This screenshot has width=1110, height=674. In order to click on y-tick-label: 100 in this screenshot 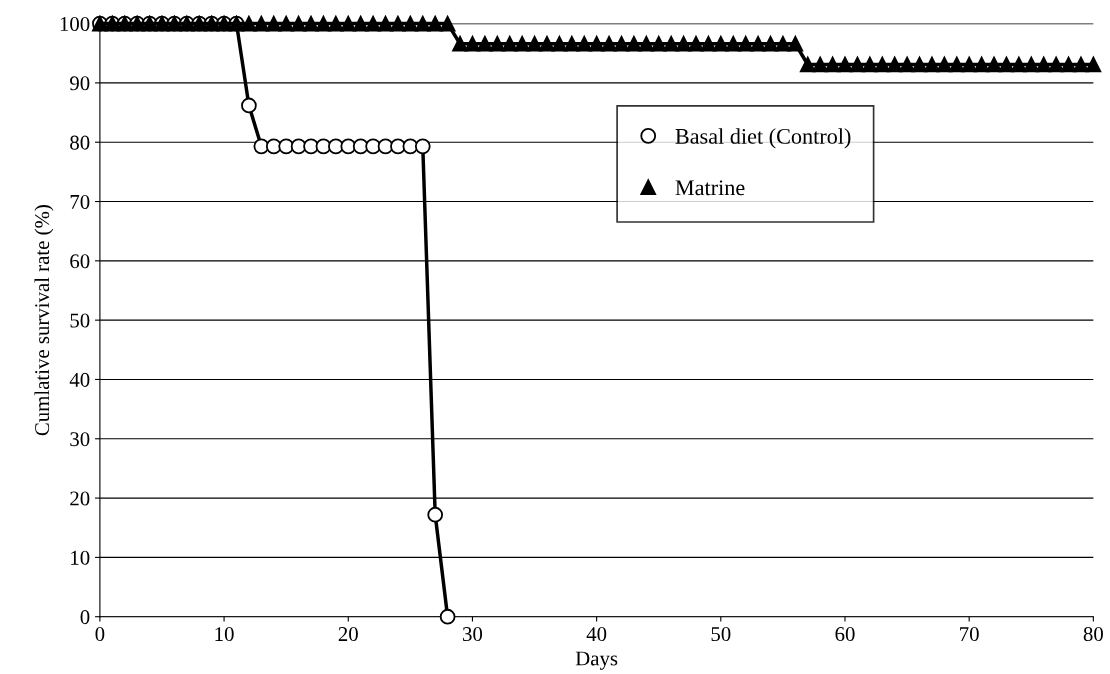, I will do `click(75, 24)`.